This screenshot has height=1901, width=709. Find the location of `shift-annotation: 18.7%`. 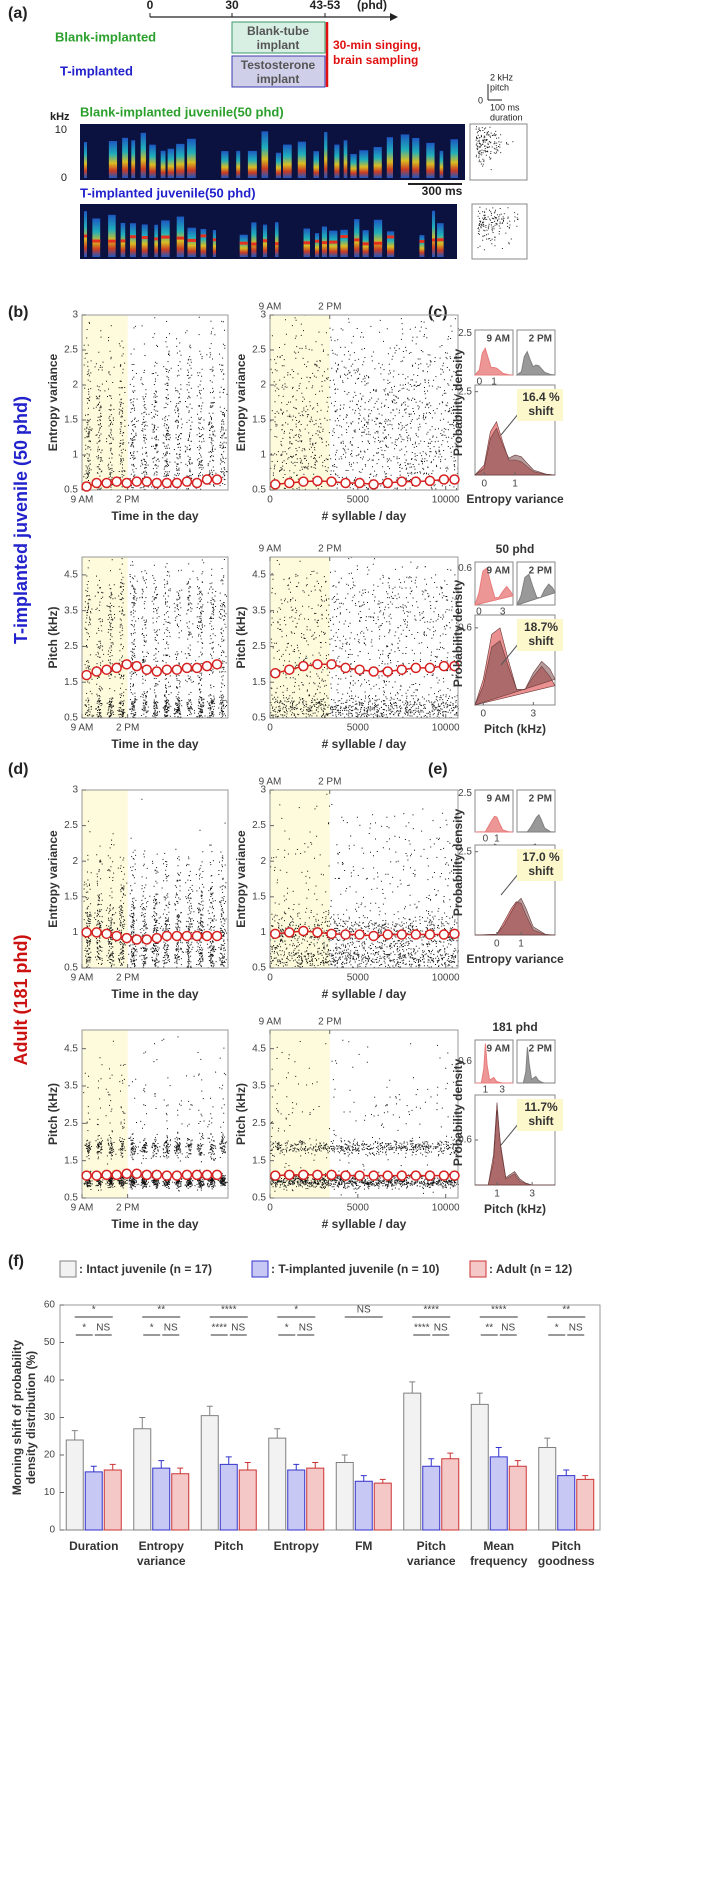

shift-annotation: 18.7% is located at coordinates (541, 627).